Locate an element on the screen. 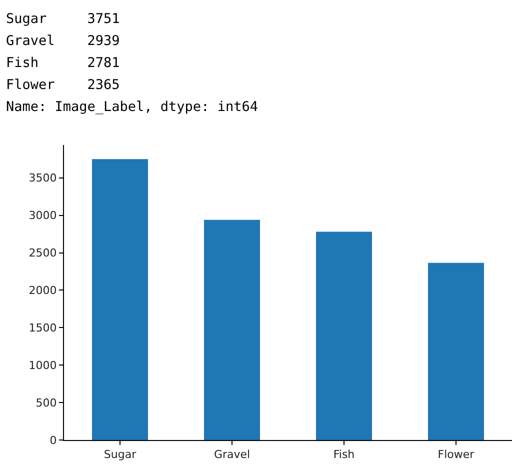 This screenshot has height=468, width=514. x-tick-label: Sugar is located at coordinates (120, 455).